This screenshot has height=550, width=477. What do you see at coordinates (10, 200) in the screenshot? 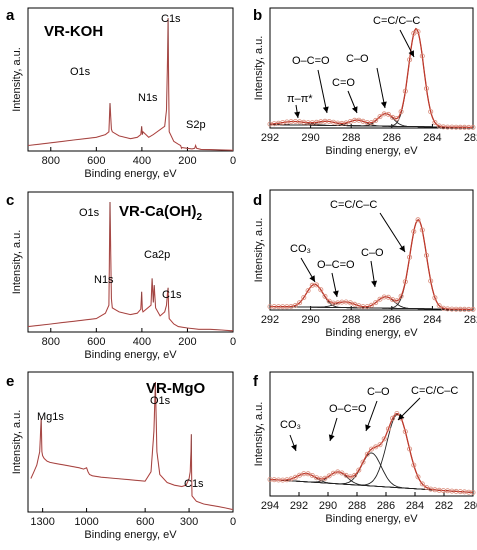
I see `panel-letter-c: c` at bounding box center [10, 200].